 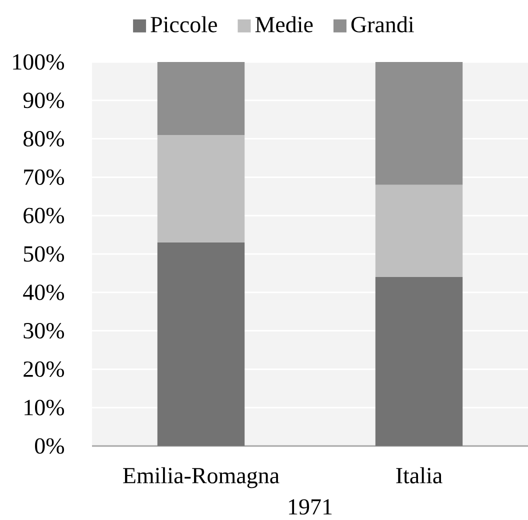 What do you see at coordinates (44, 369) in the screenshot?
I see `y-tick-label: 20%` at bounding box center [44, 369].